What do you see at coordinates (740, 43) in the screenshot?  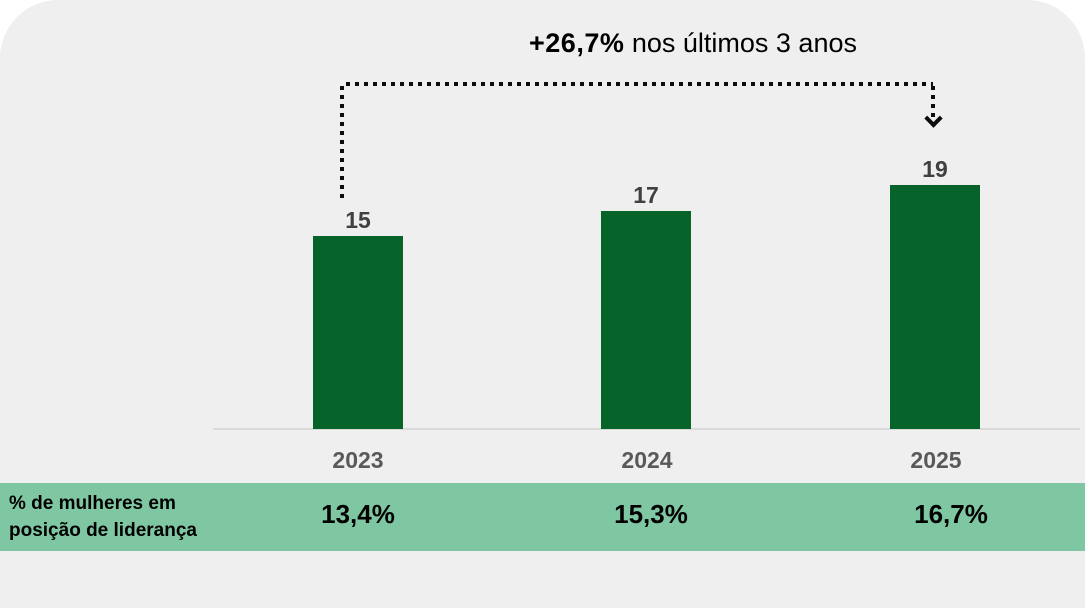 I see `annotation-text: nos últimos 3 anos` at bounding box center [740, 43].